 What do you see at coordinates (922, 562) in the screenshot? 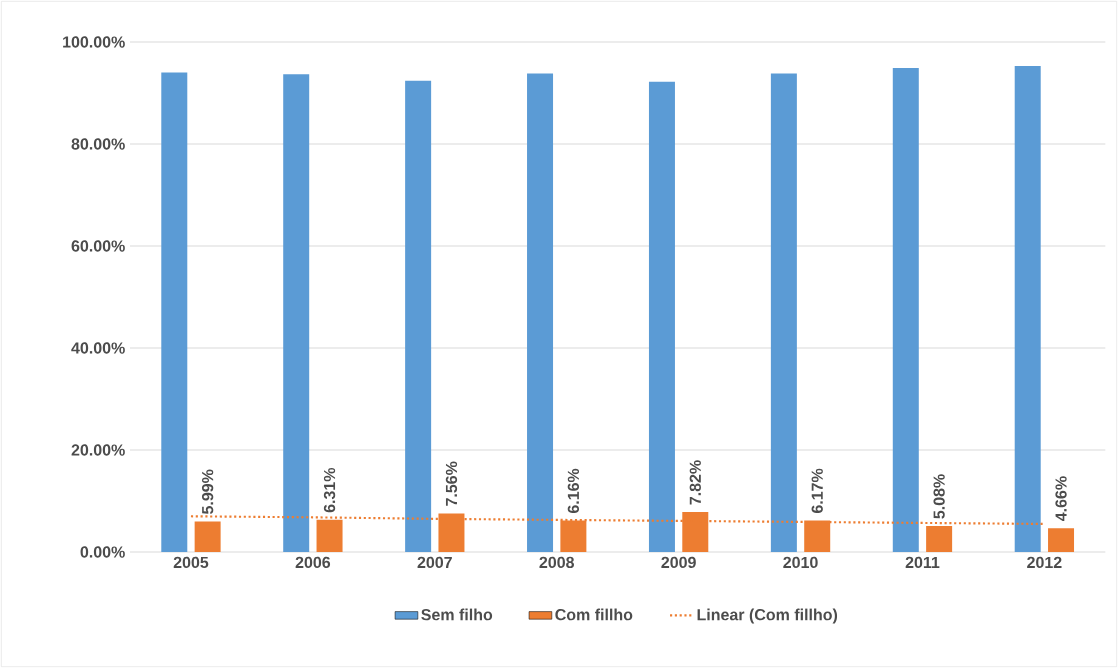
I see `x-tick-label: 2011` at bounding box center [922, 562].